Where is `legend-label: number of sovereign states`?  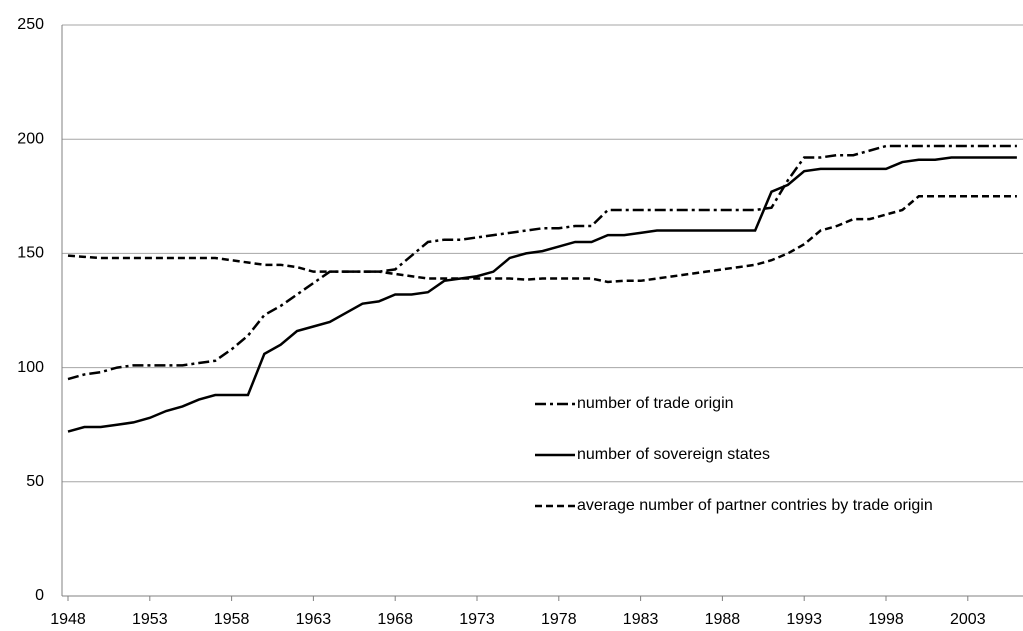
legend-label: number of sovereign states is located at coordinates (673, 454).